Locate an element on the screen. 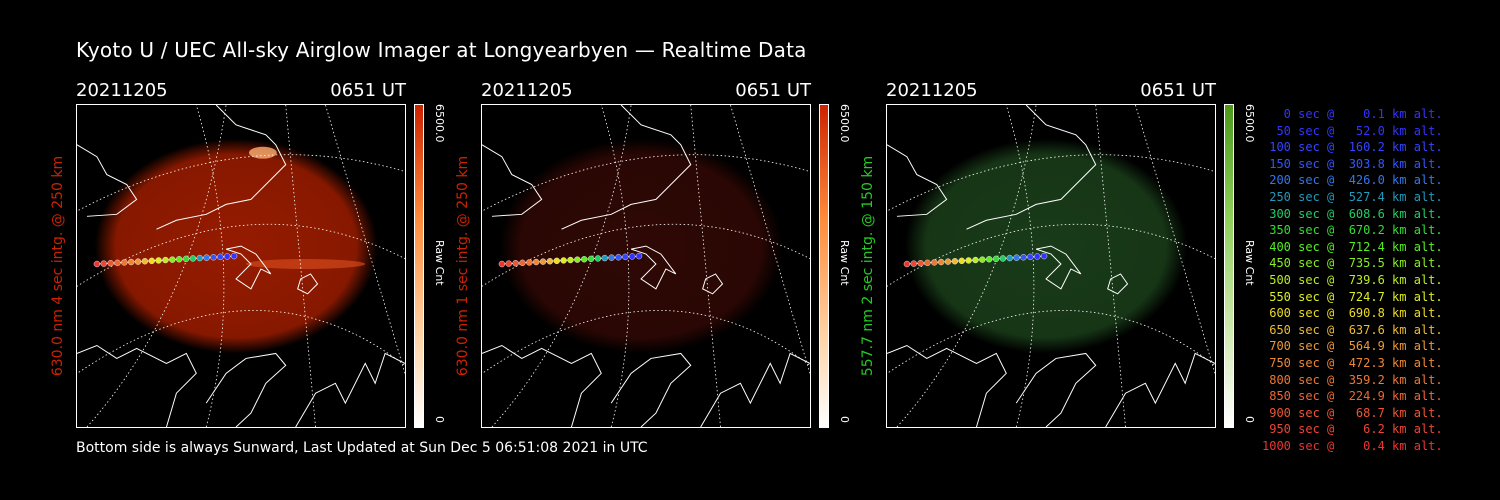  legend-row: 500 sec @ 739.6 km alt. is located at coordinates (1352, 279).